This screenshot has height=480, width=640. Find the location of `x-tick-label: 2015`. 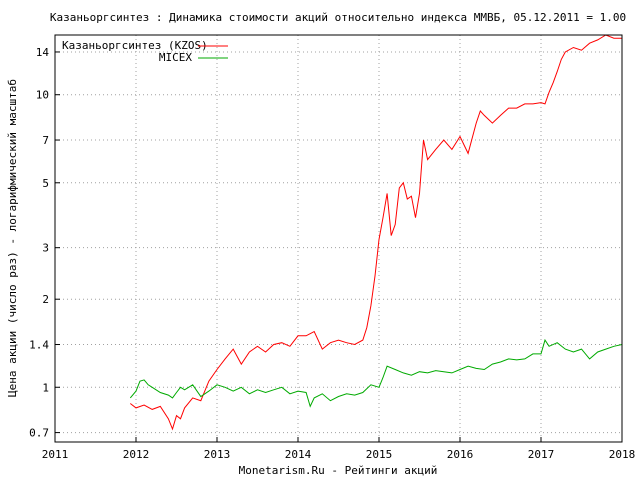

x-tick-label: 2015 is located at coordinates (379, 454).